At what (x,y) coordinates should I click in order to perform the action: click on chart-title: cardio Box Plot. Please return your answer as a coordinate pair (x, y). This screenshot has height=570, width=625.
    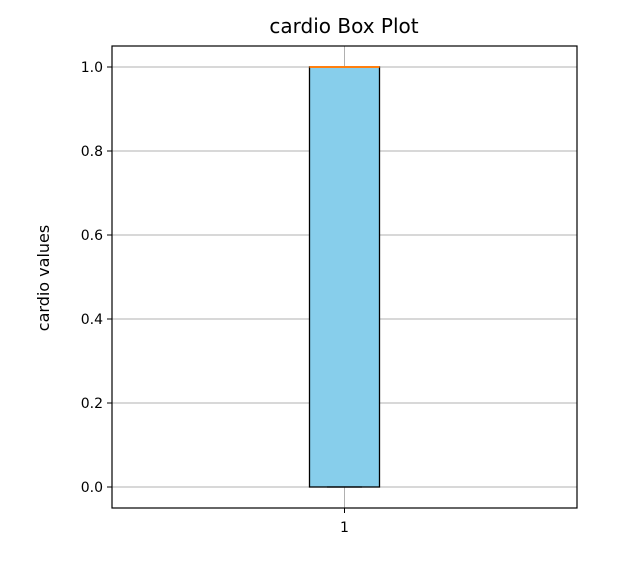
    Looking at the image, I should click on (343, 26).